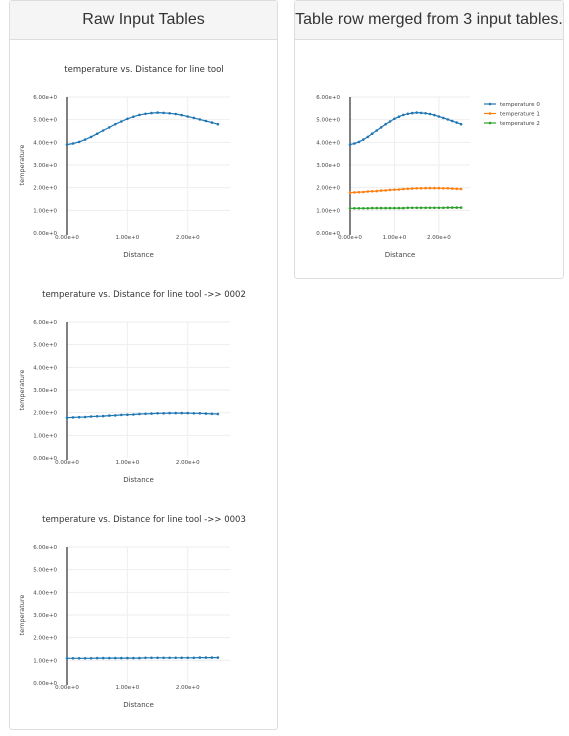 The width and height of the screenshot is (569, 736). Describe the element at coordinates (45, 346) in the screenshot. I see `y-tick-label: 5.00e+0` at that location.